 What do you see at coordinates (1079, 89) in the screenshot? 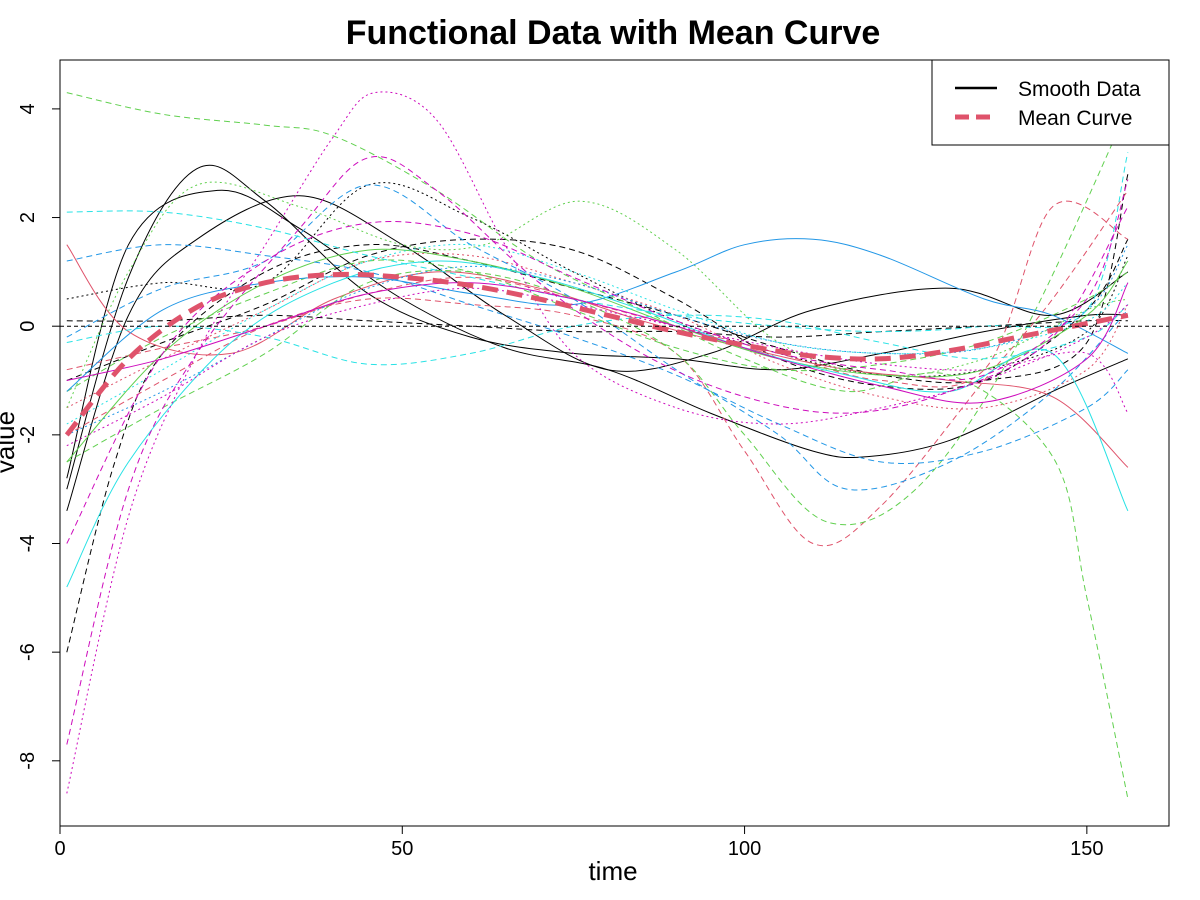
I see `legend-label-smooth-data: Smooth Data` at bounding box center [1079, 89].